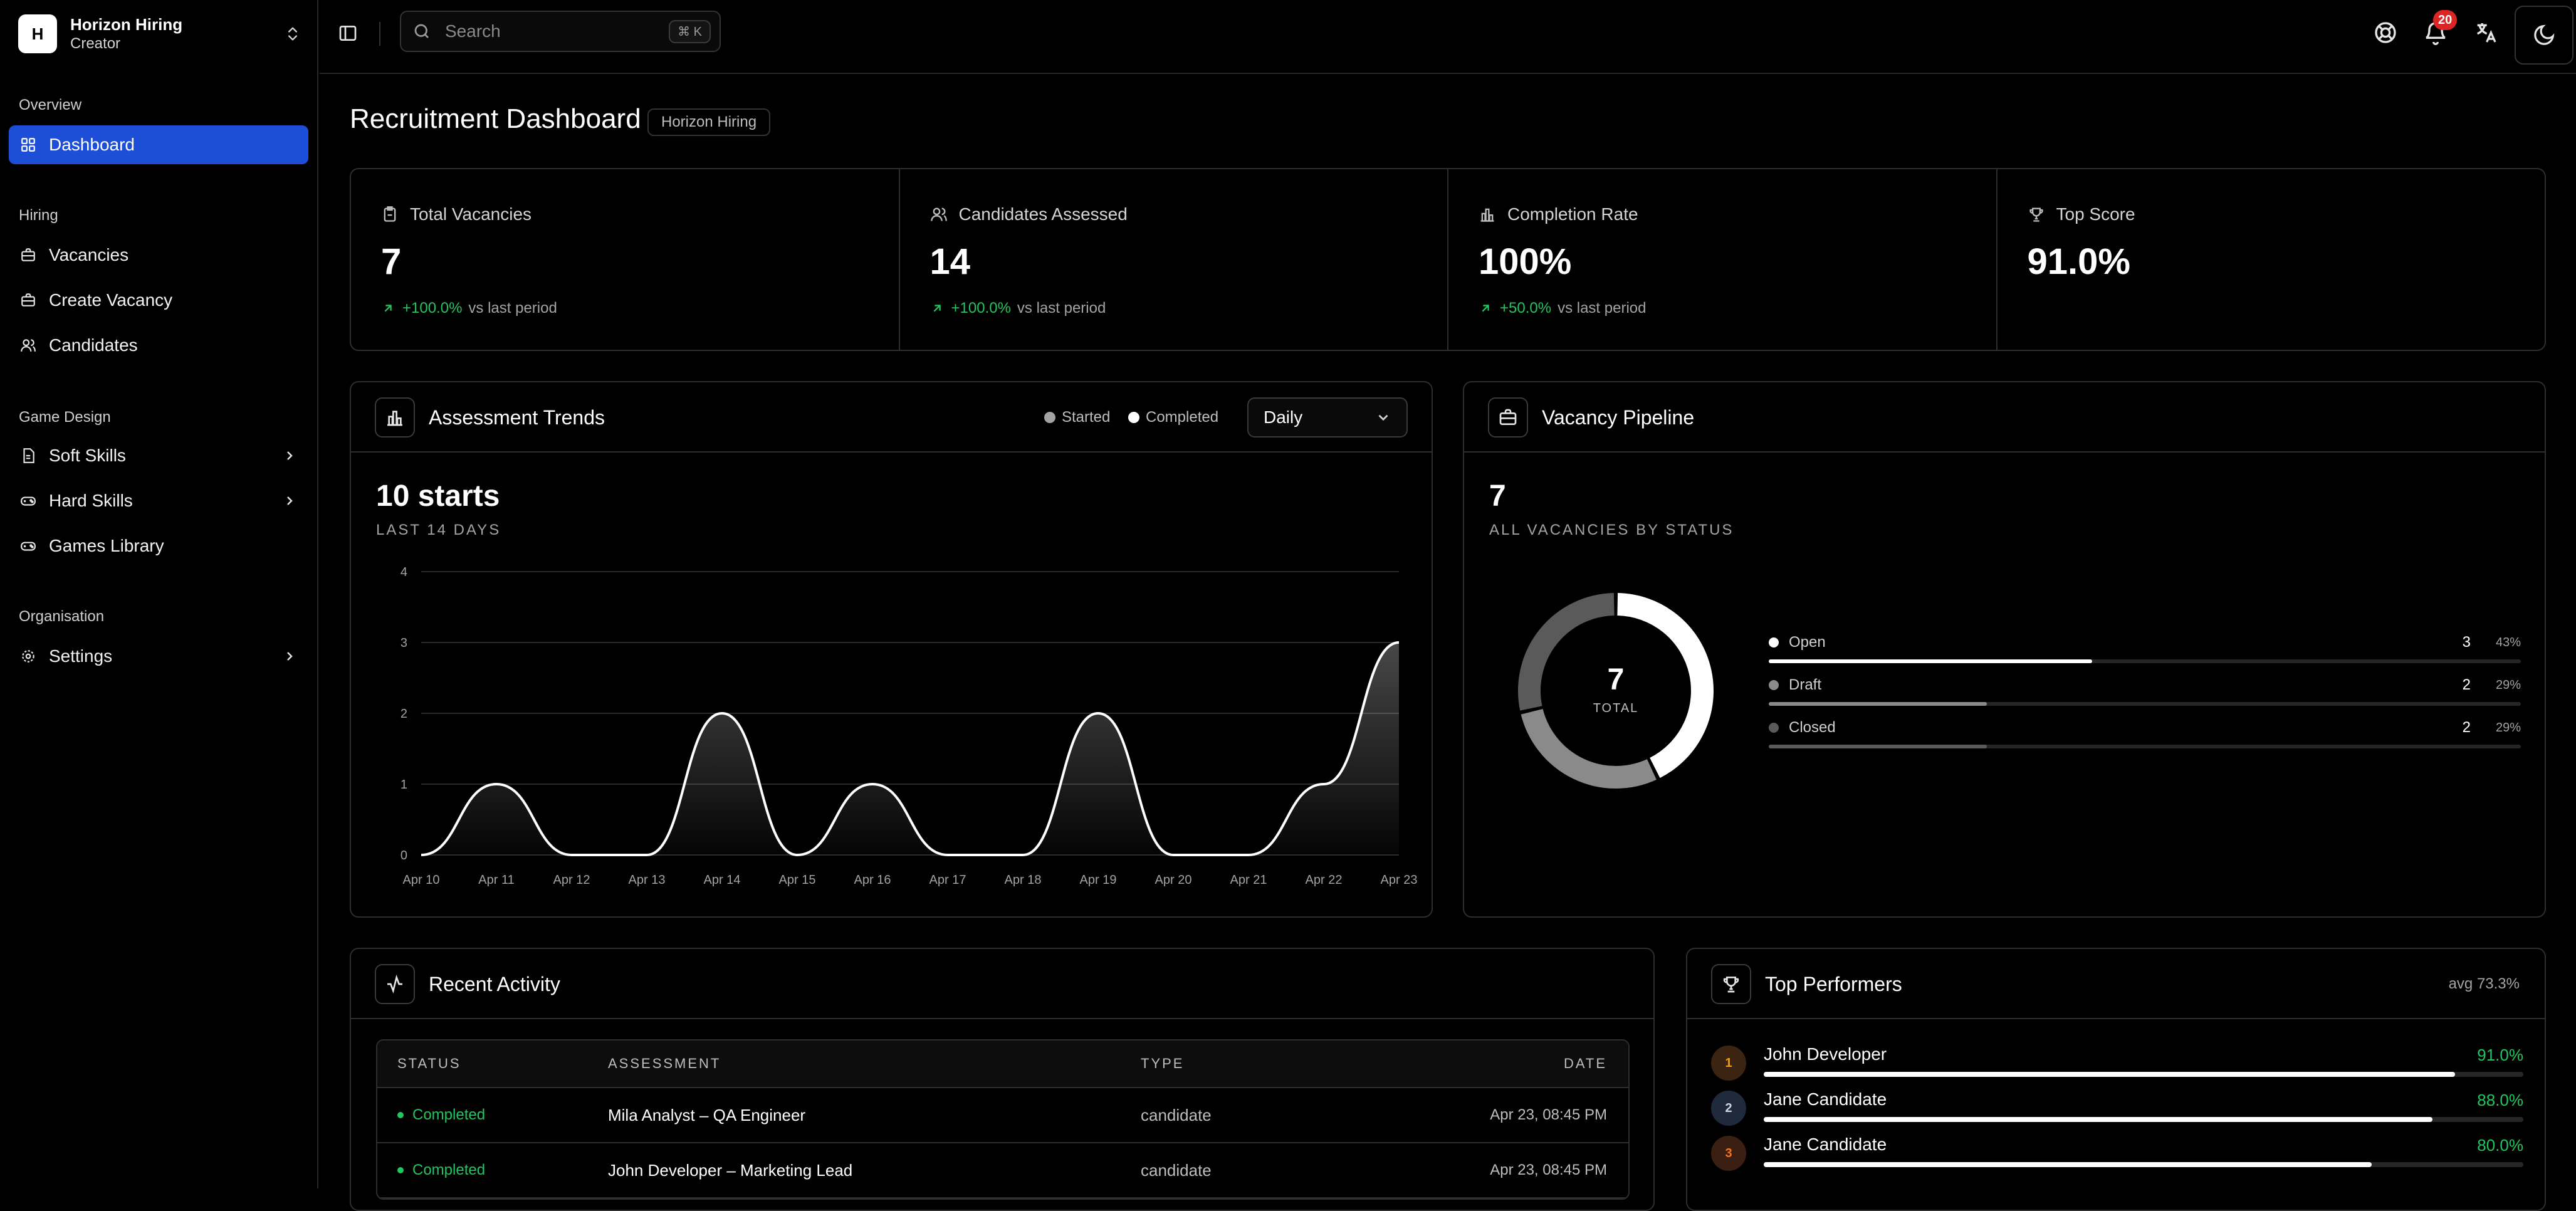 This screenshot has width=2576, height=1211. I want to click on kpi-delta-suffix: vs last period, so click(512, 308).